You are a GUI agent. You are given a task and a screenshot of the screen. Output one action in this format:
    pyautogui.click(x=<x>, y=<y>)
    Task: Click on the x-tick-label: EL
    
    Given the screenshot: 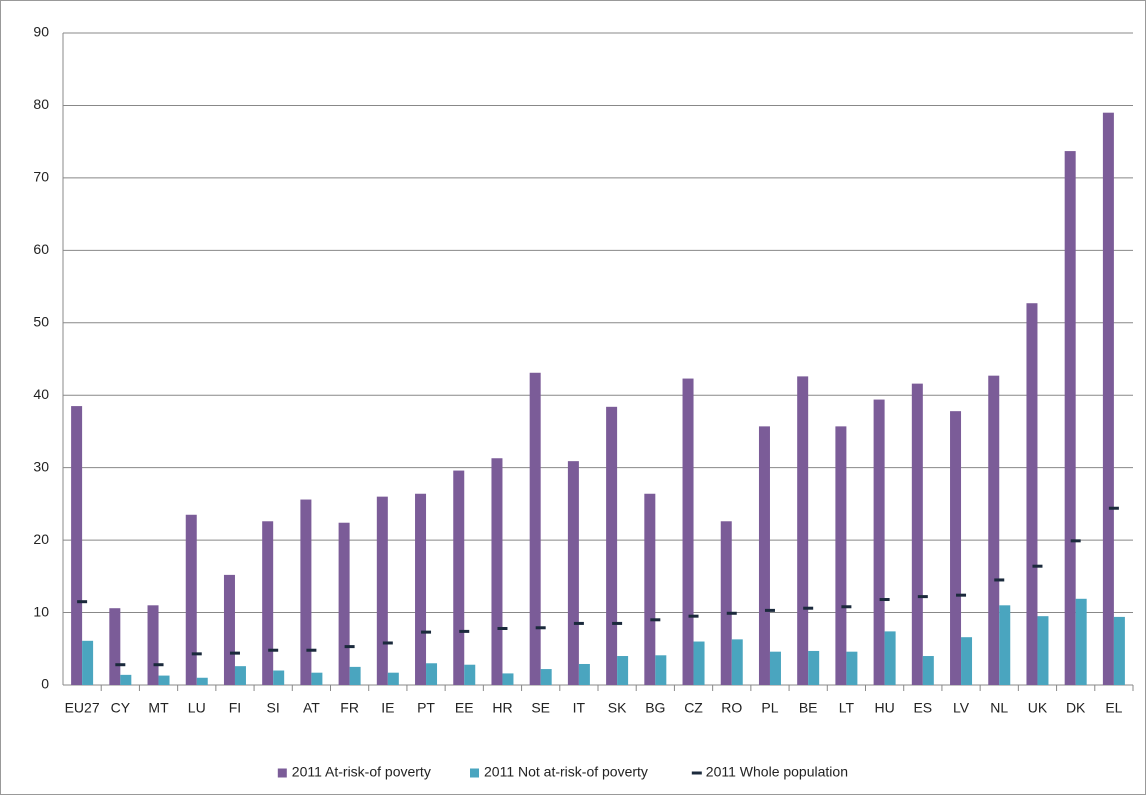 What is the action you would take?
    pyautogui.click(x=1113, y=708)
    